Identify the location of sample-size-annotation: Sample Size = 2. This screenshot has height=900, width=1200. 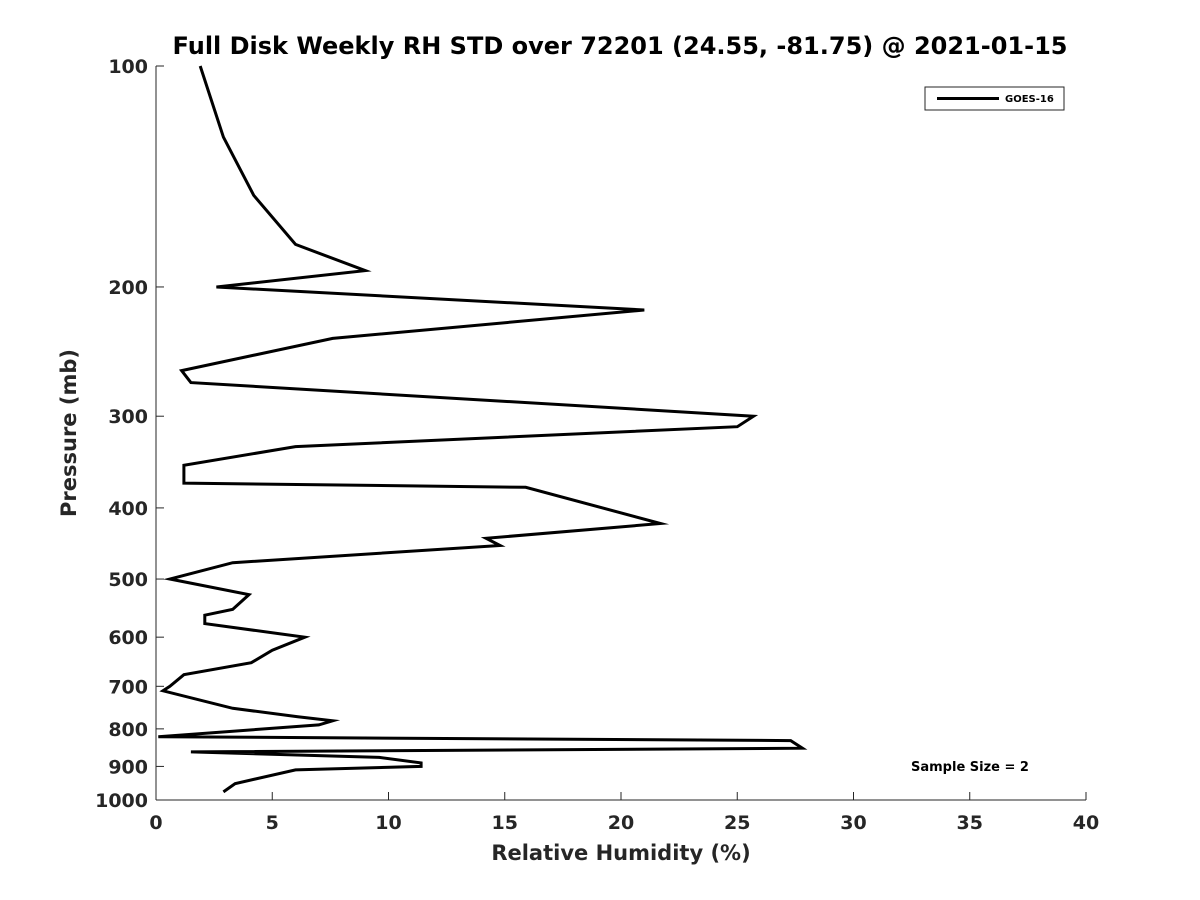
(970, 767).